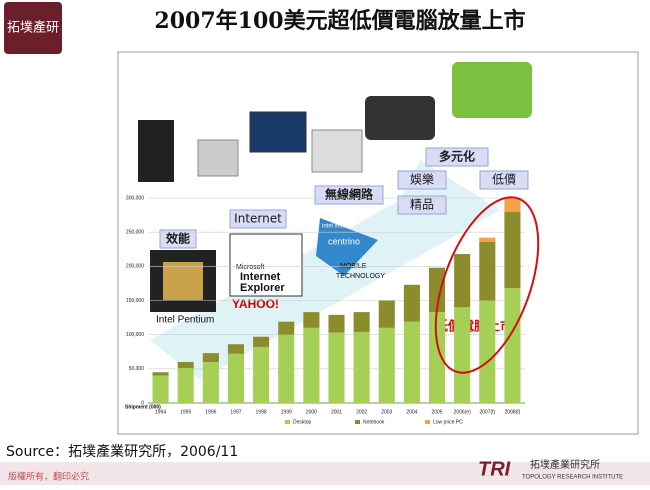 Image resolution: width=650 pixels, height=490 pixels. I want to click on brand-name: 拓墣產業研究所, so click(565, 464).